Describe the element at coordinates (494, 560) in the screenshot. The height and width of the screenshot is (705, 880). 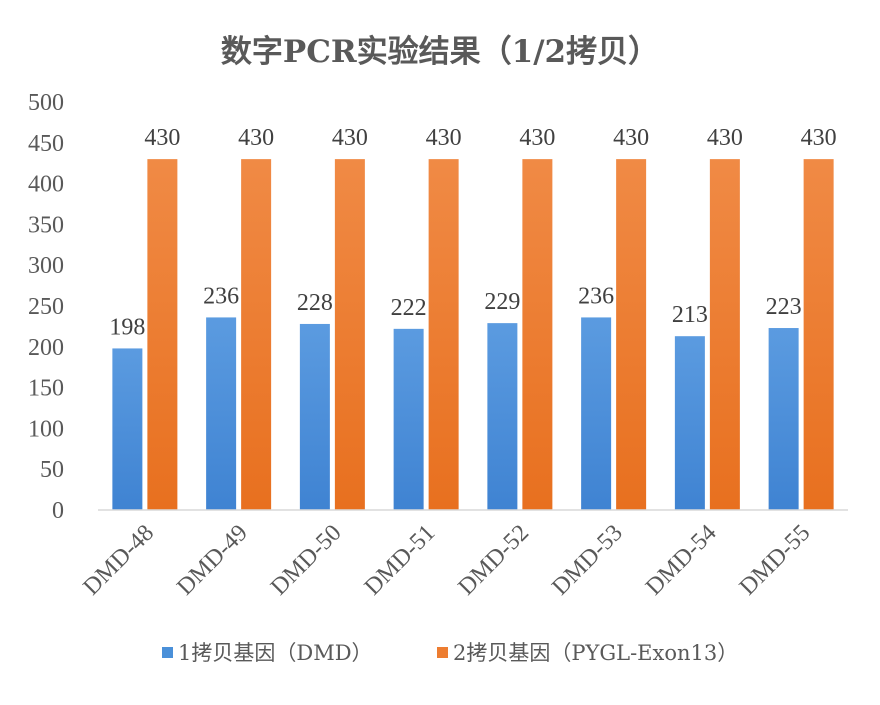
I see `x-tick-label: DMD-52` at that location.